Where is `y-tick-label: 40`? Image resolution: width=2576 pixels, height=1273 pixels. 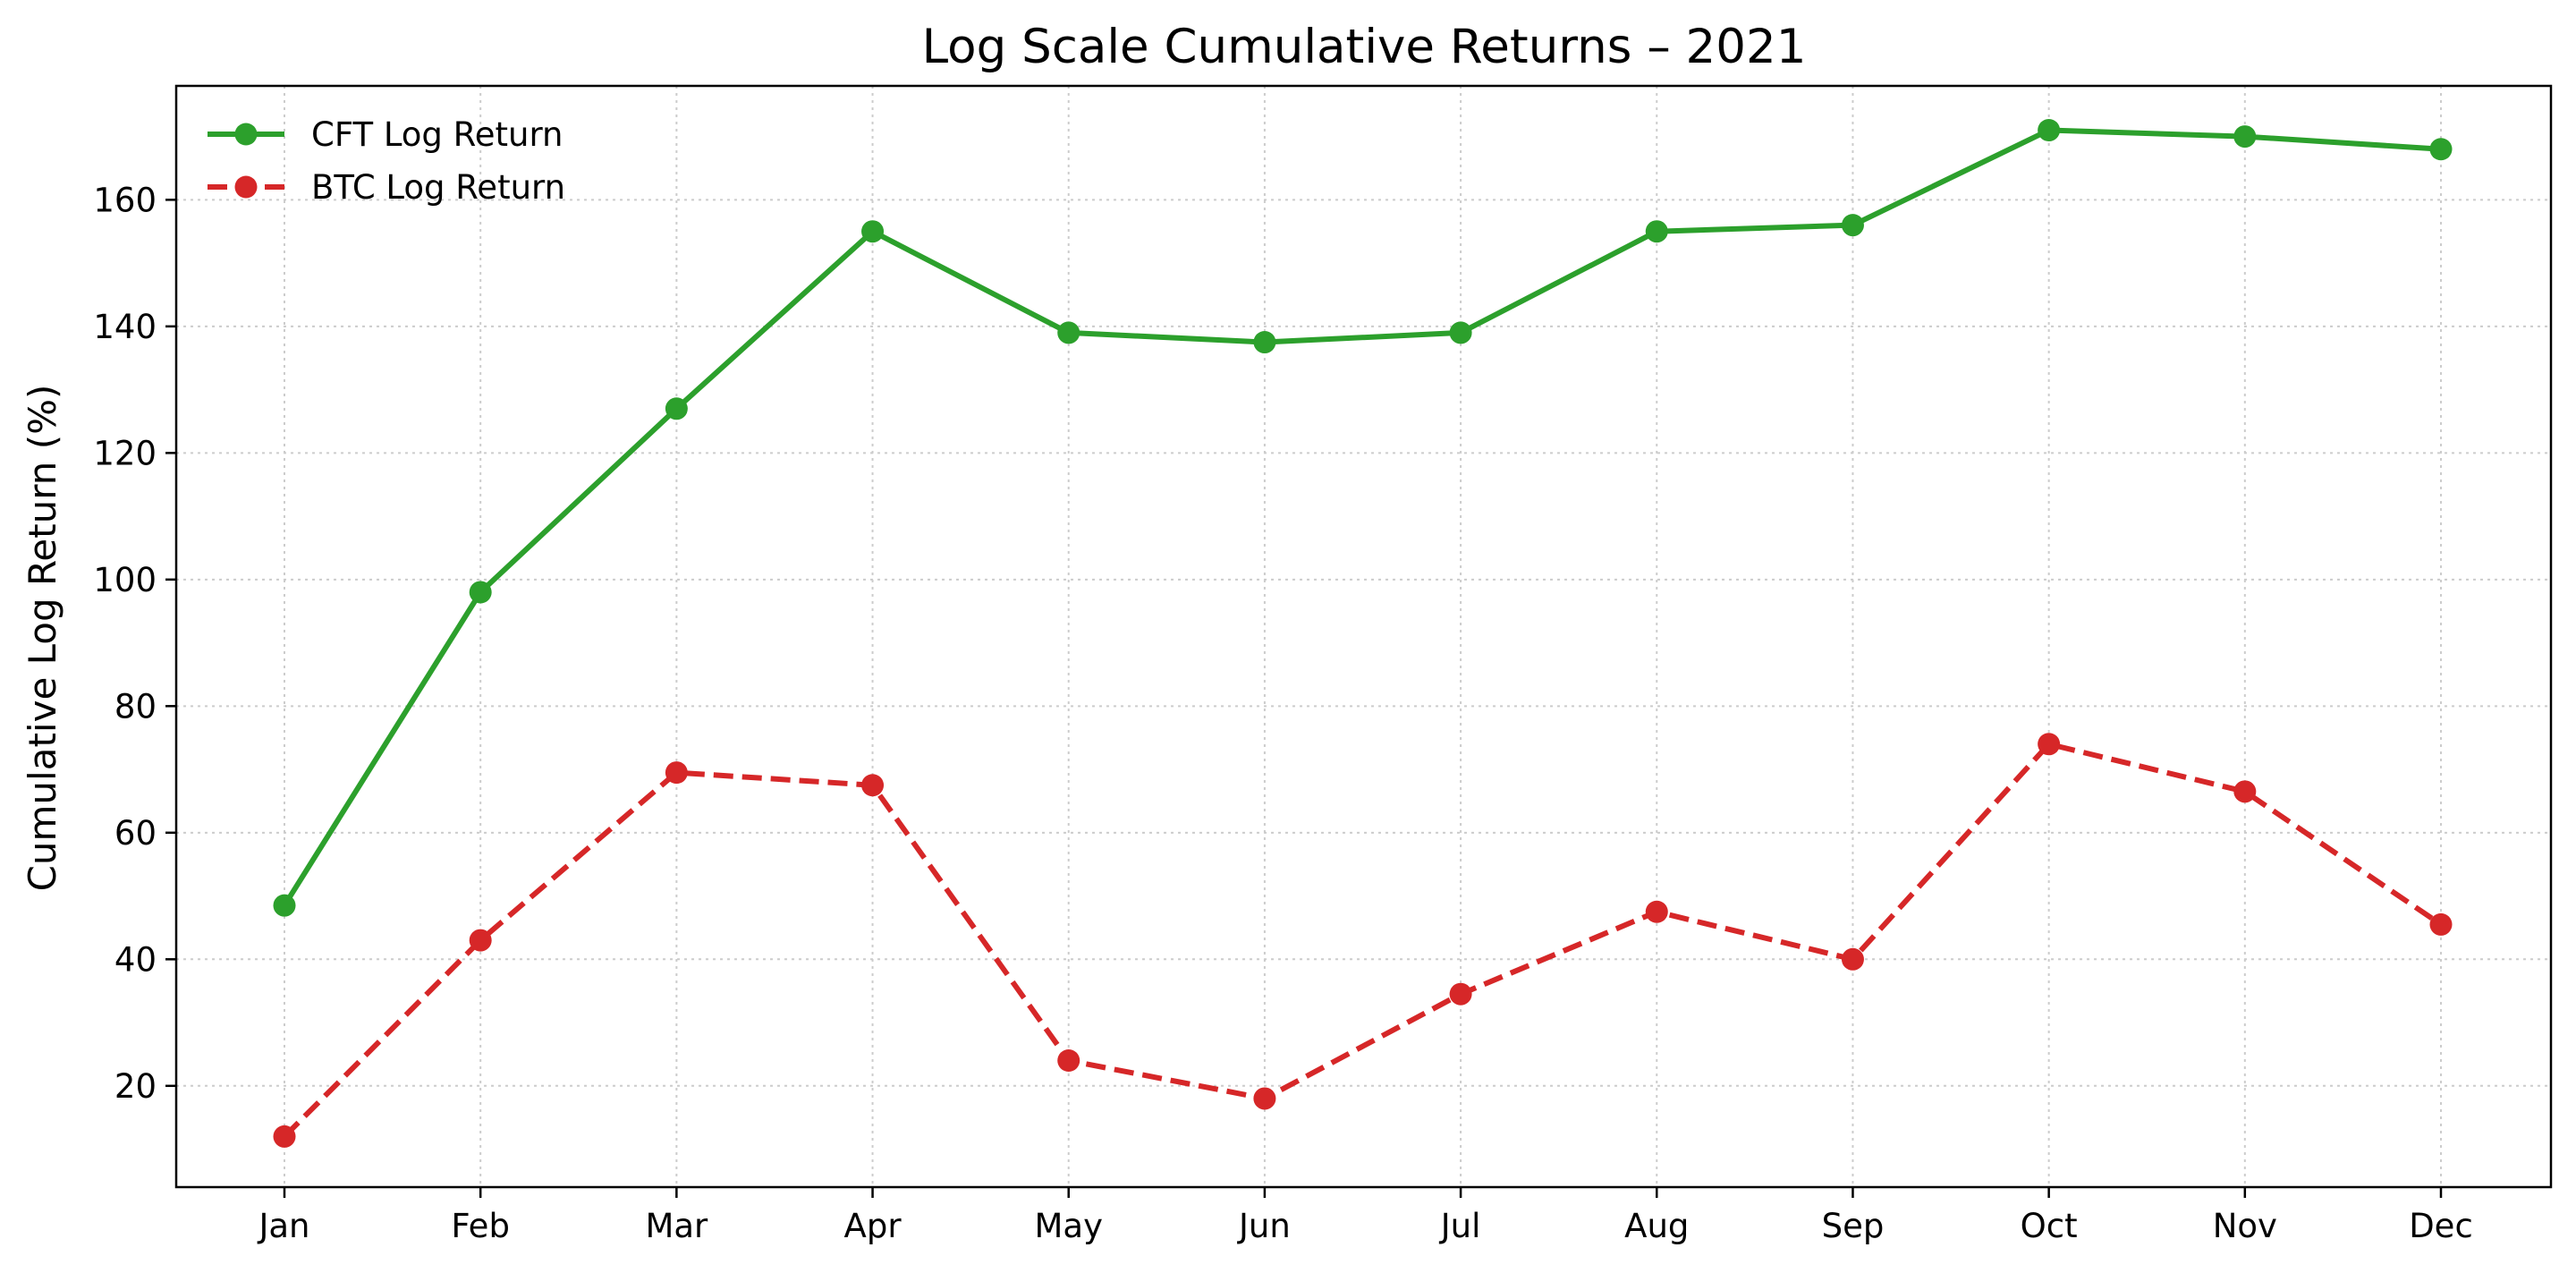 y-tick-label: 40 is located at coordinates (135, 960).